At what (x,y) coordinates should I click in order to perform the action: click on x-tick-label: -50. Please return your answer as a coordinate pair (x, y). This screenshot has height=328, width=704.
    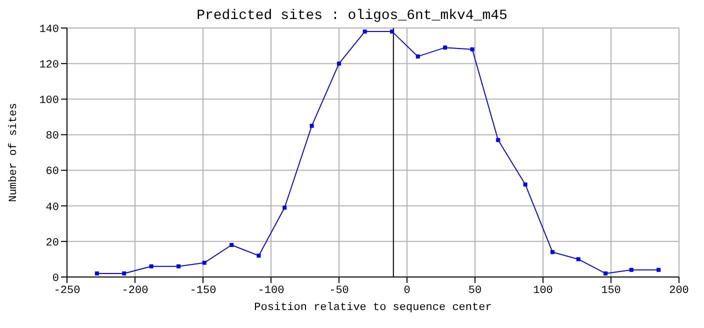
    Looking at the image, I should click on (339, 290).